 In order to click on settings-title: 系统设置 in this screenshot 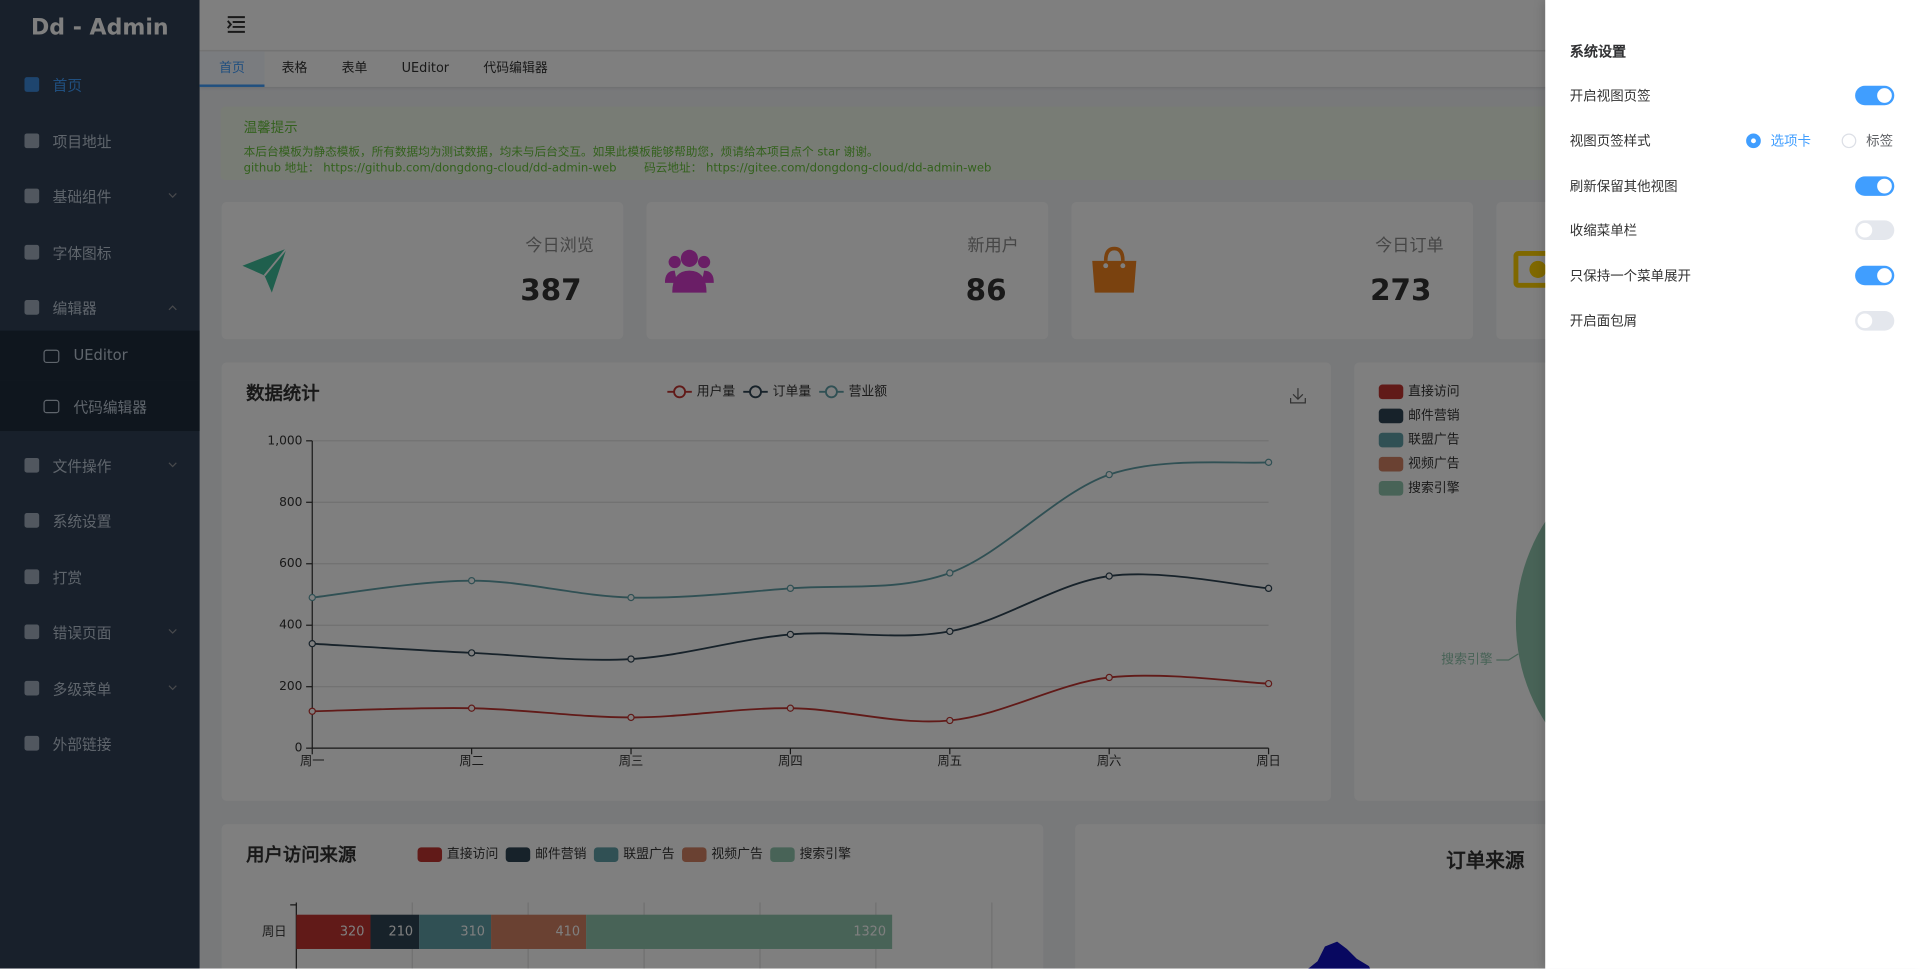, I will do `click(1598, 51)`.